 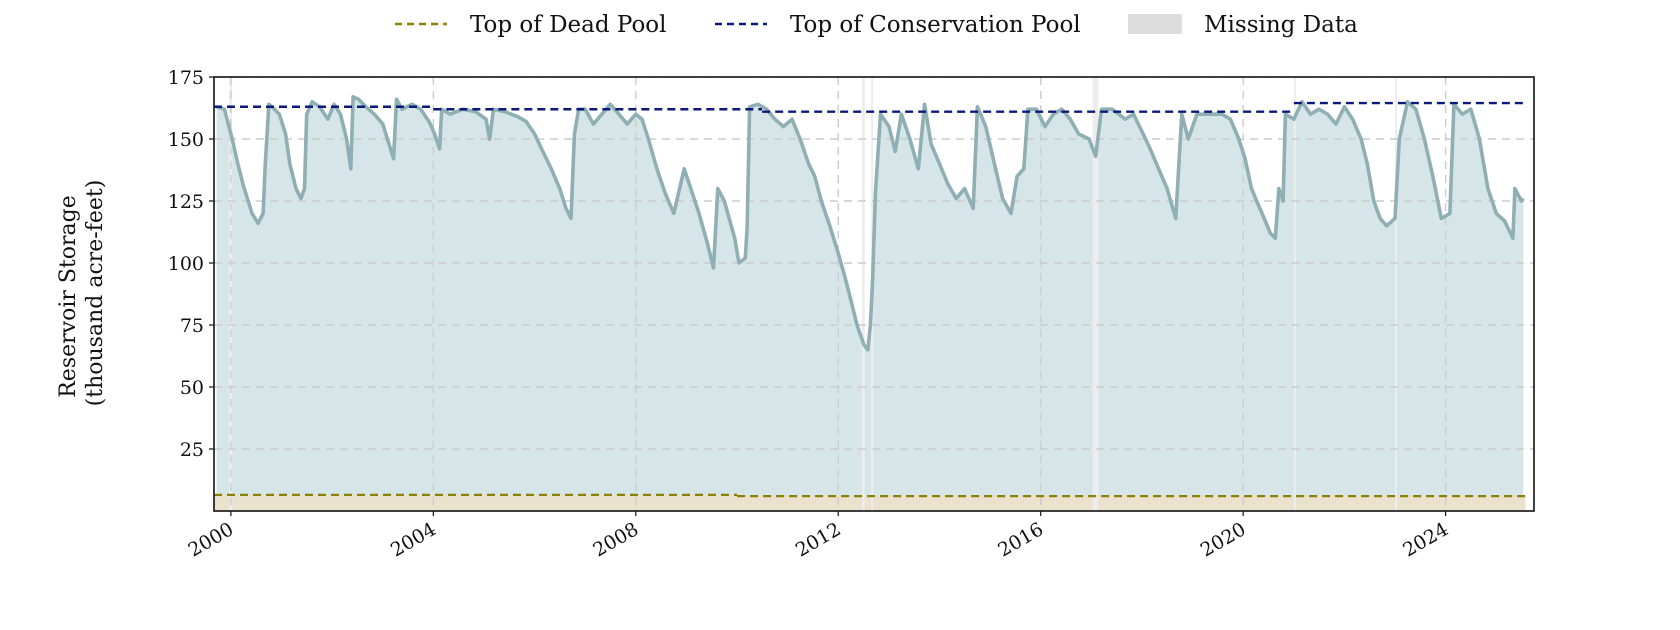 I want to click on y-axis-label-line-2: (thousand acre-feet), so click(x=95, y=293).